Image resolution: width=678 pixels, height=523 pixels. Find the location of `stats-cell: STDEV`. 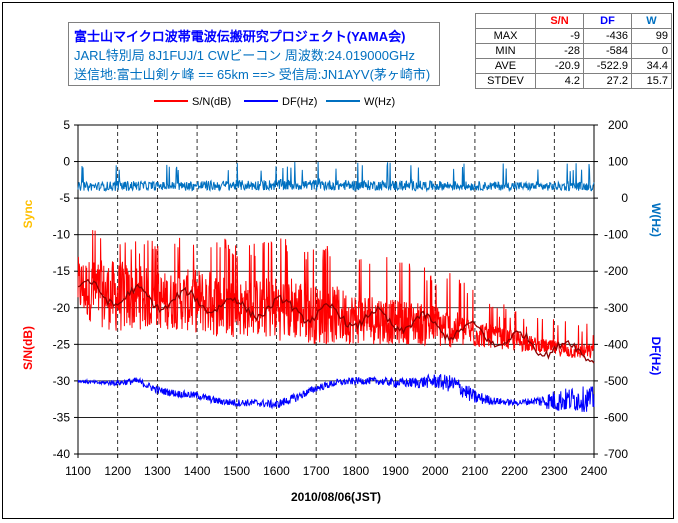

stats-cell: STDEV is located at coordinates (505, 81).